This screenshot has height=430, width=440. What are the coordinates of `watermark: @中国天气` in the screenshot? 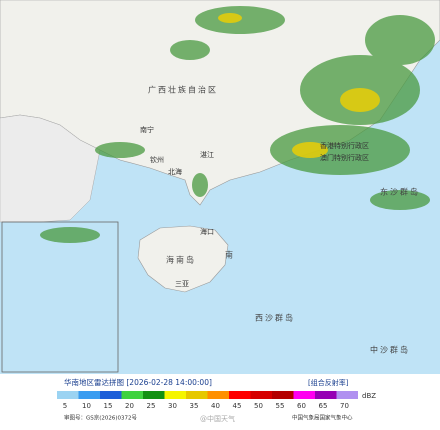 It's located at (217, 418).